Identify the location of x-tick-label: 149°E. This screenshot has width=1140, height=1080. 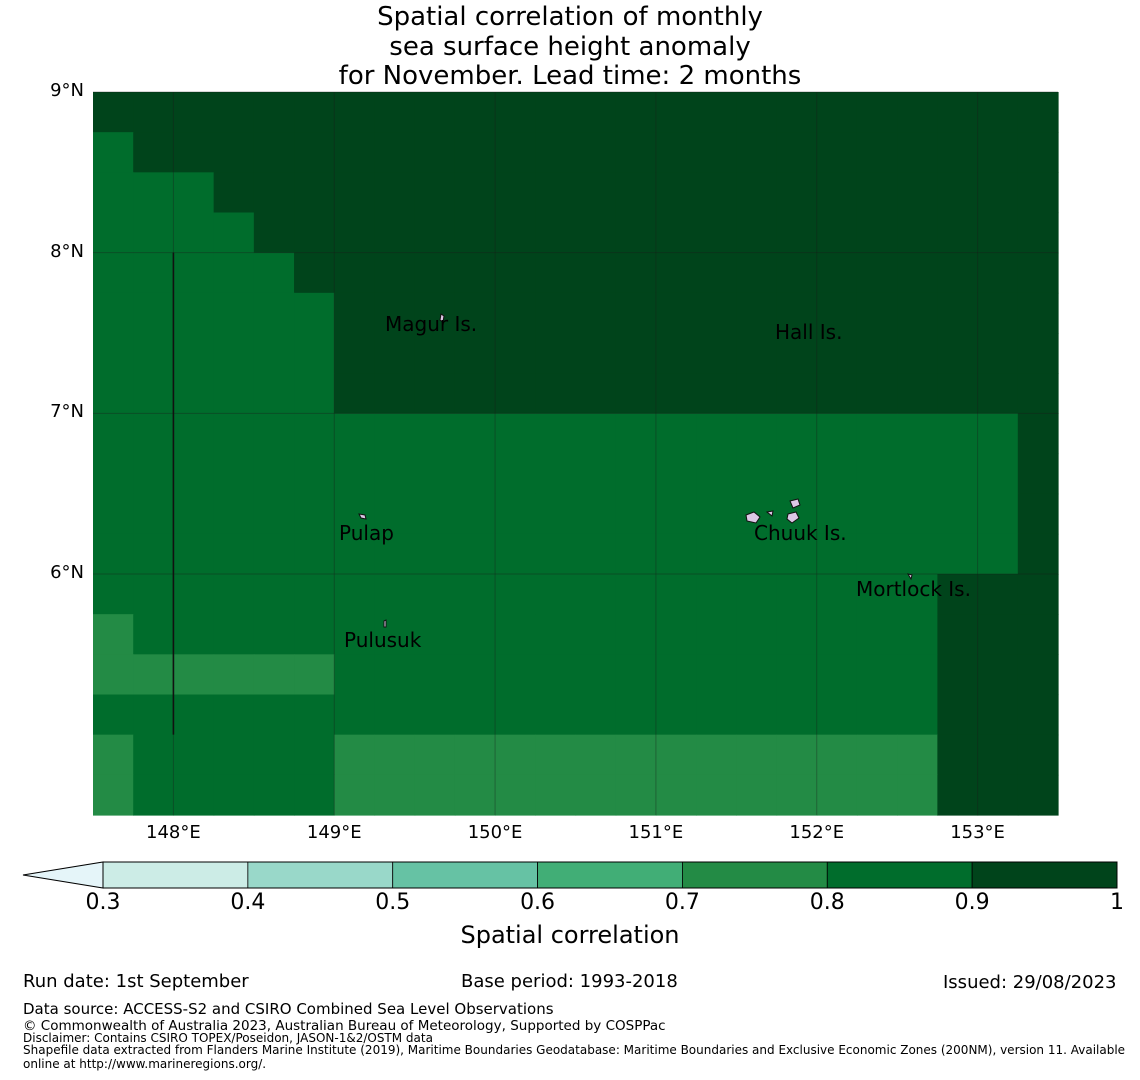
(334, 832).